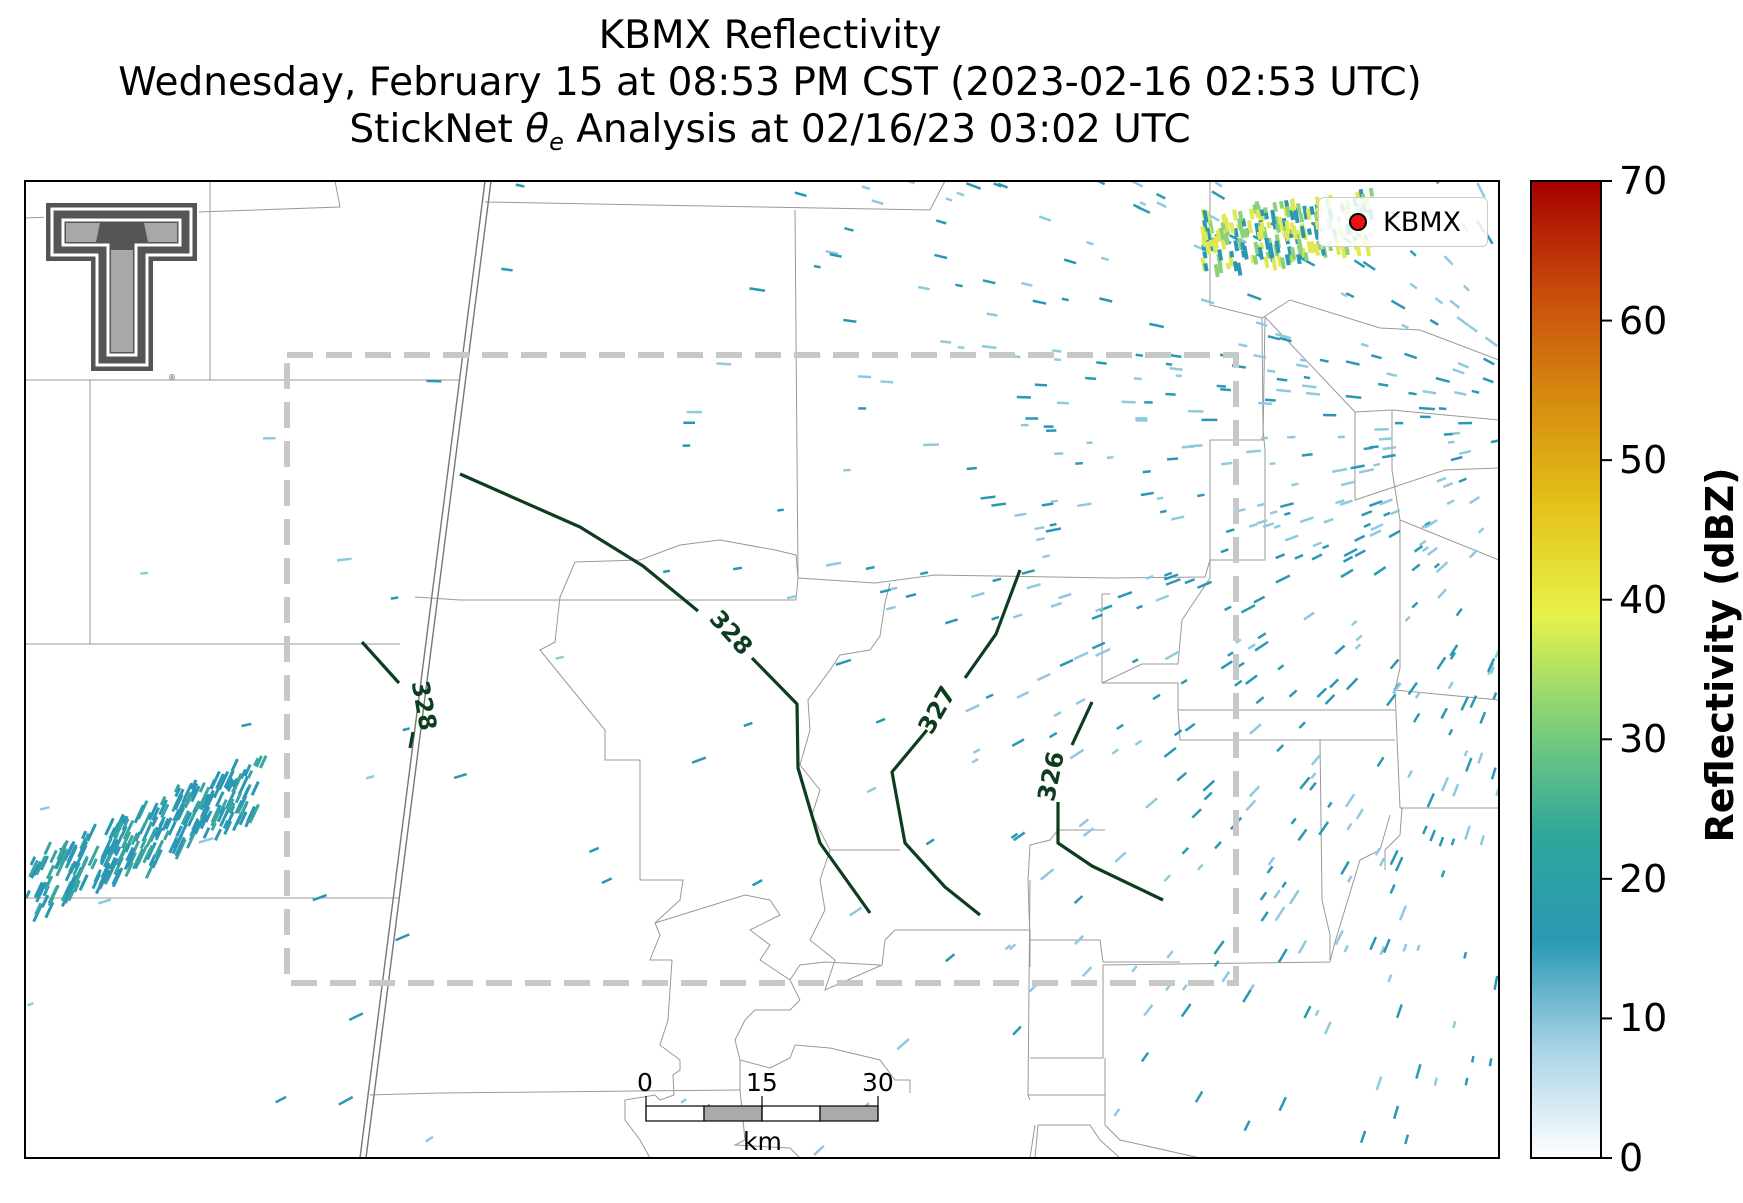 This screenshot has width=1743, height=1203. What do you see at coordinates (878, 1082) in the screenshot?
I see `scale-label-30: 30` at bounding box center [878, 1082].